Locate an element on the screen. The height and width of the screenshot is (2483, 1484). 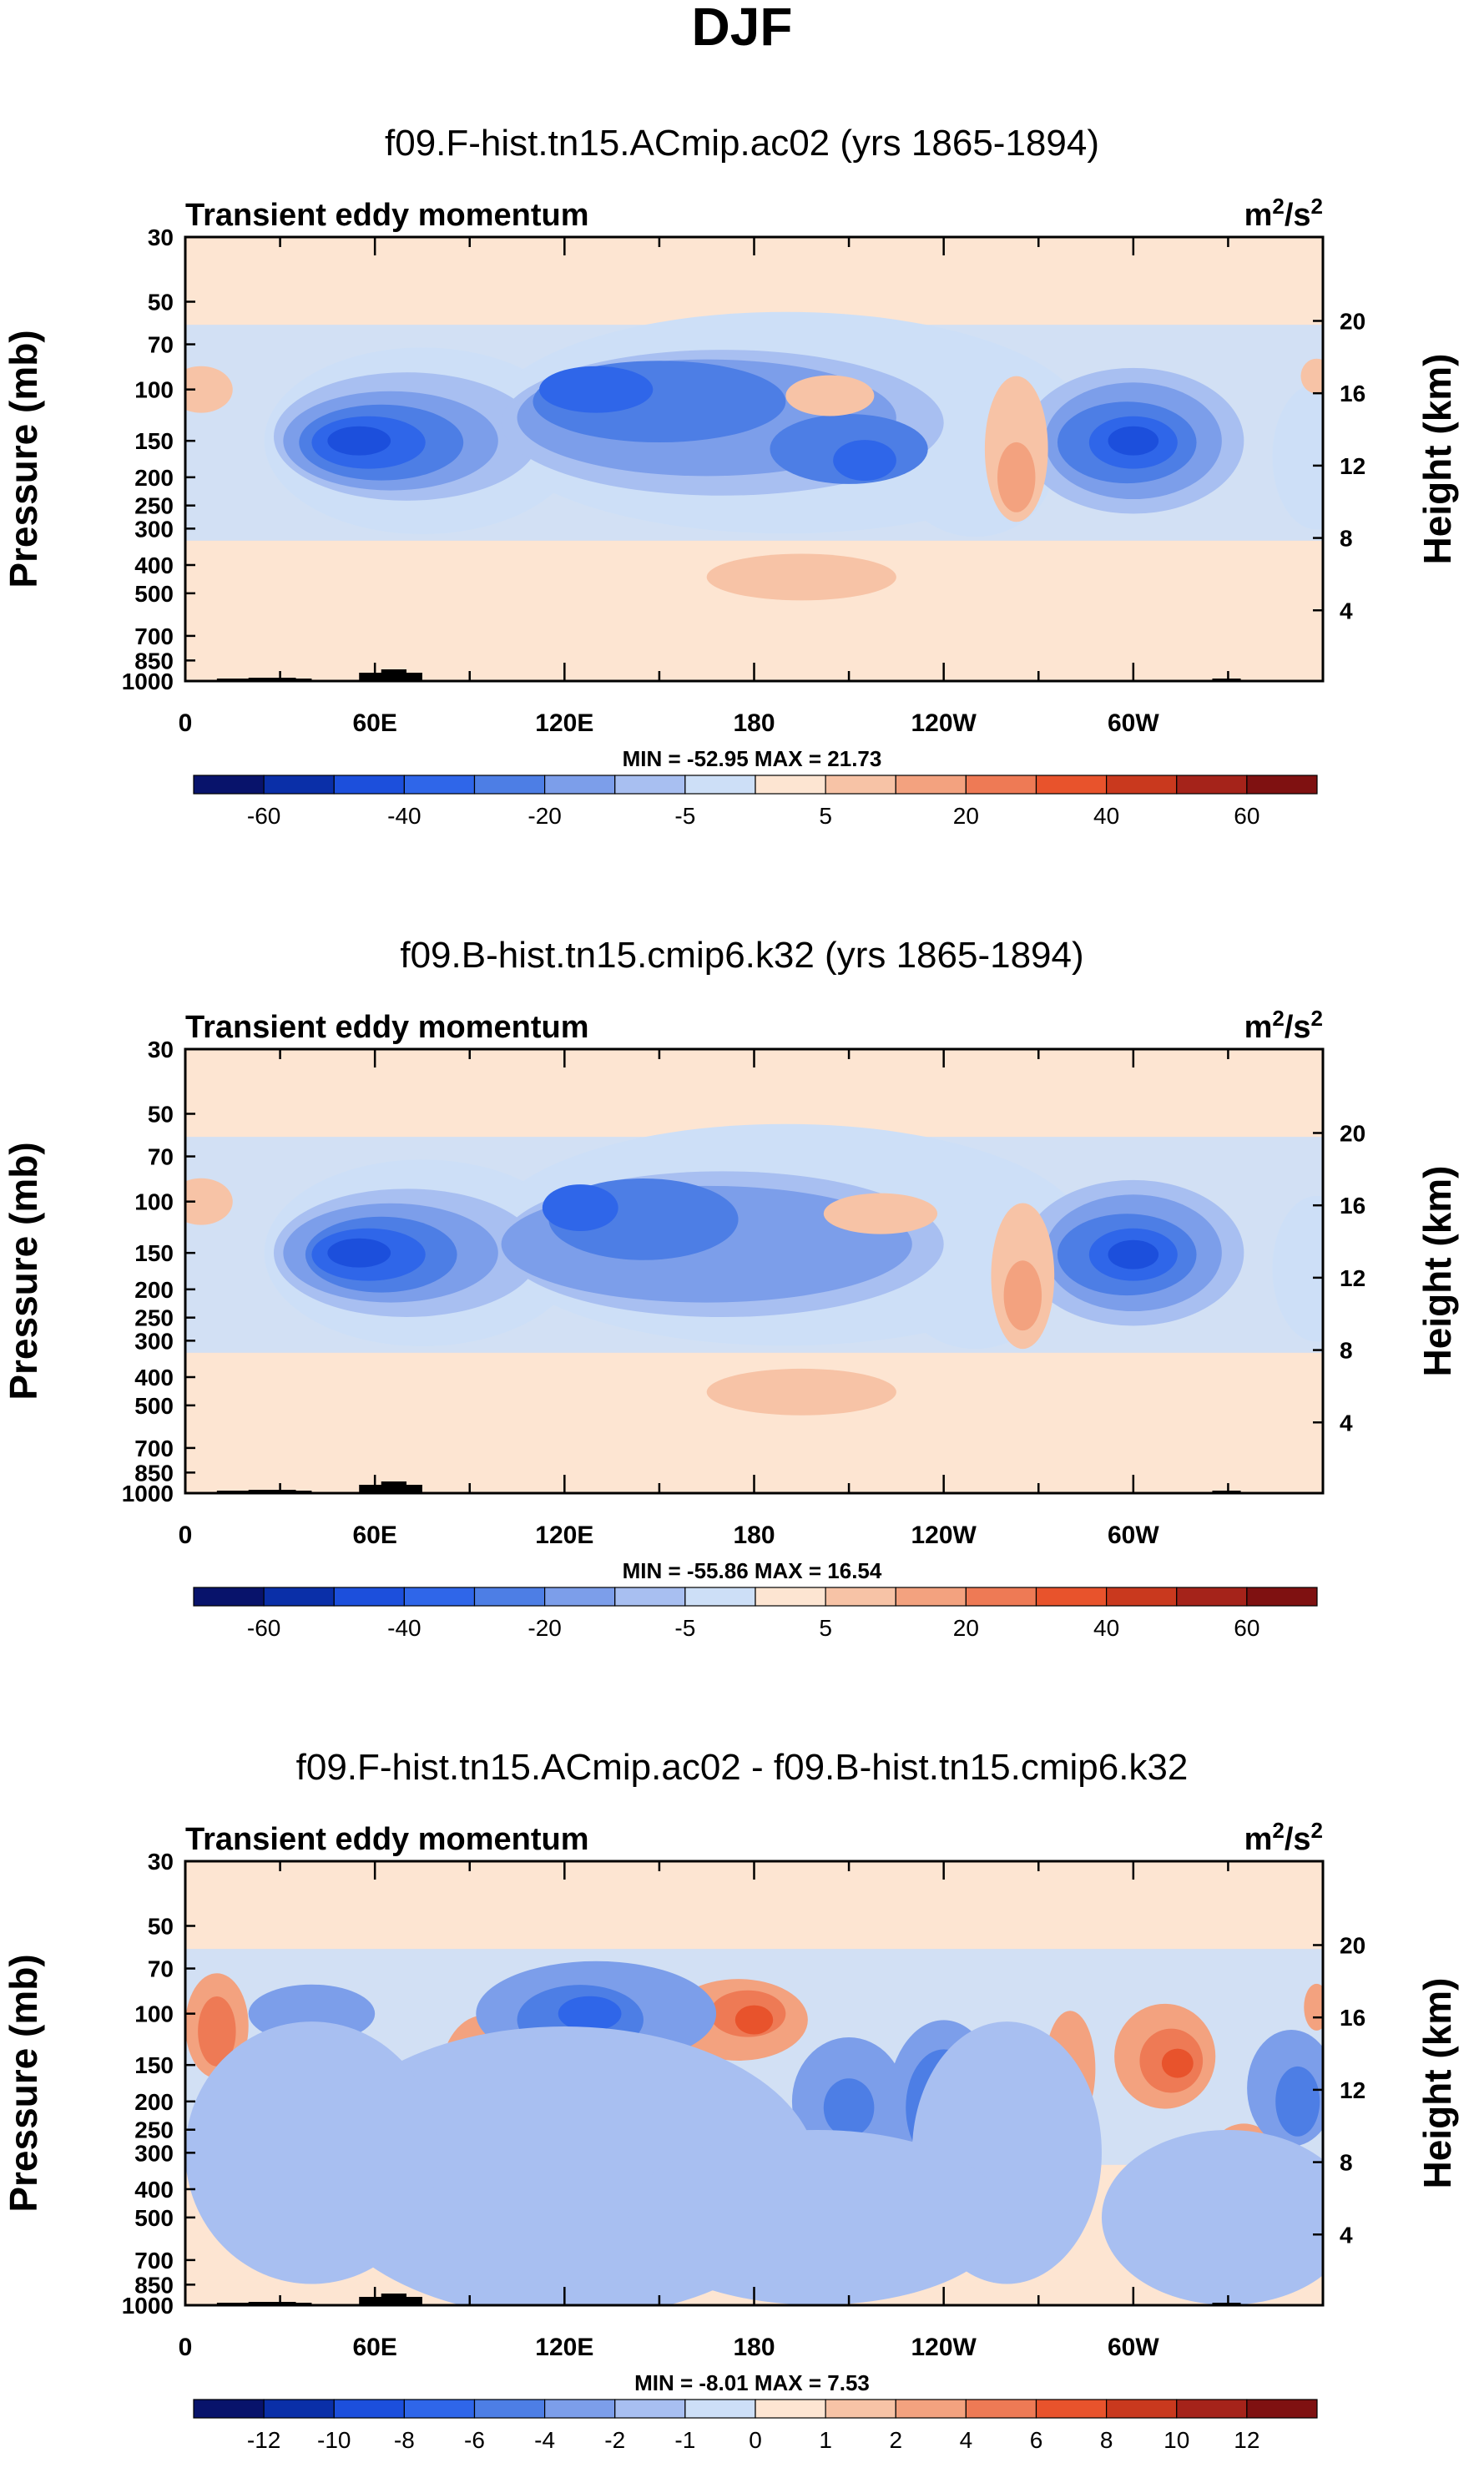
colorbar-tick-label: 40 is located at coordinates (1106, 1628).